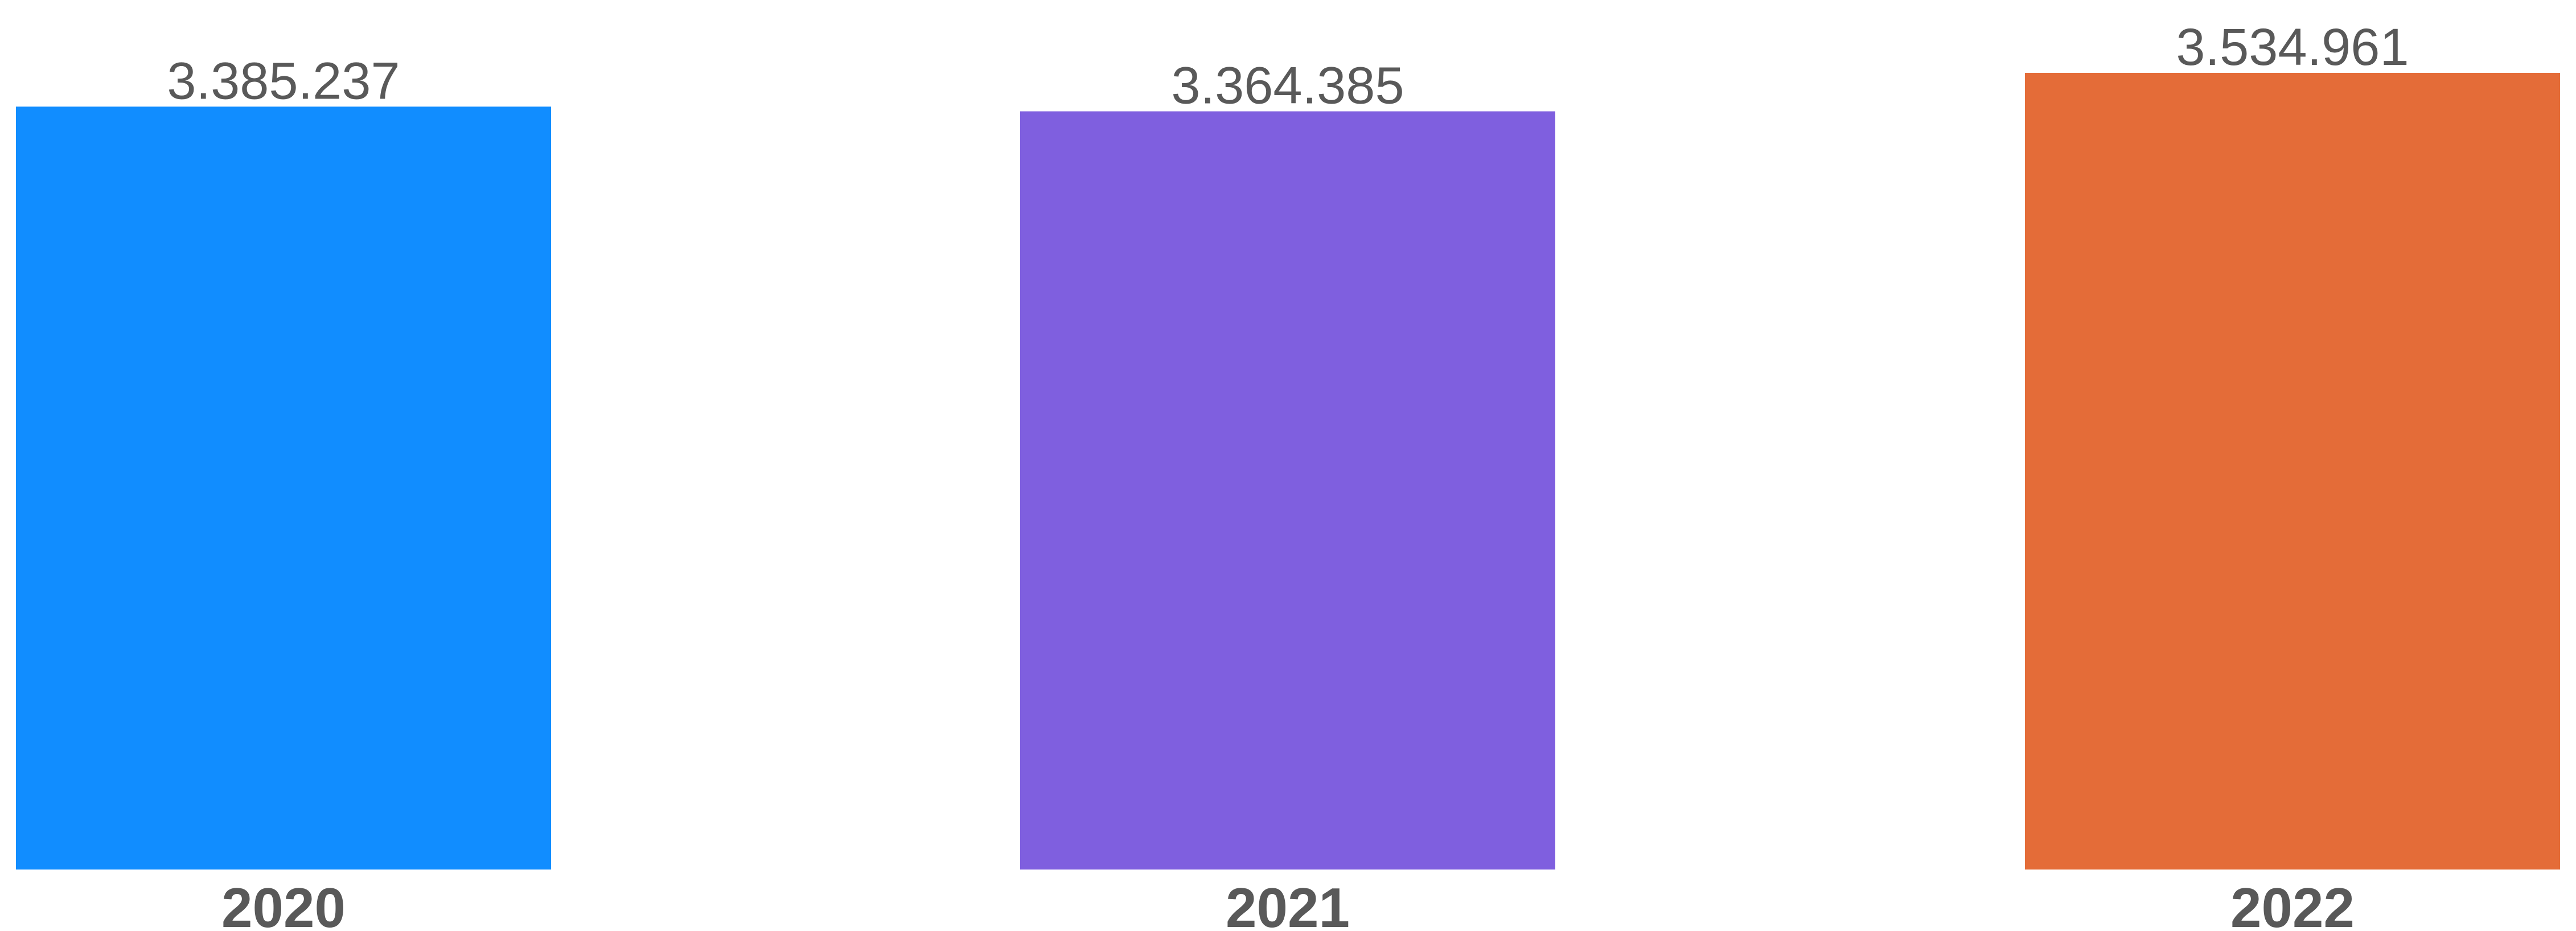  I want to click on category-labels-group: 2020 2021 2022, so click(1288, 904).